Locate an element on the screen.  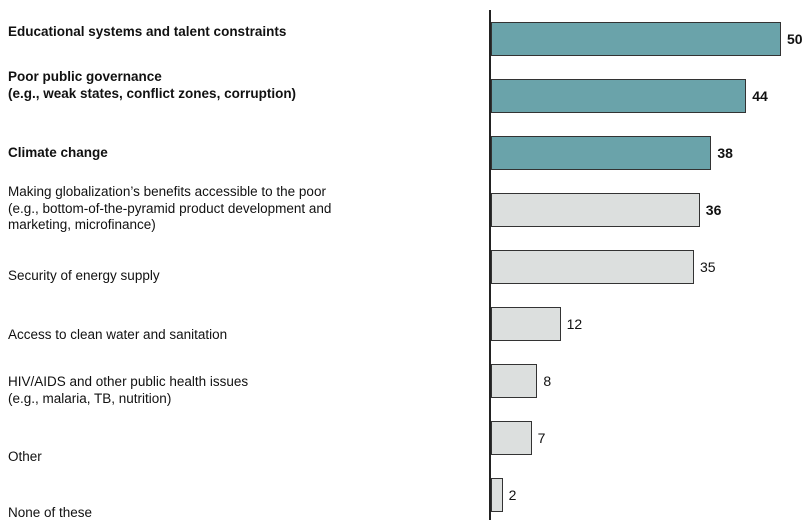
category-label: Other is located at coordinates (25, 456).